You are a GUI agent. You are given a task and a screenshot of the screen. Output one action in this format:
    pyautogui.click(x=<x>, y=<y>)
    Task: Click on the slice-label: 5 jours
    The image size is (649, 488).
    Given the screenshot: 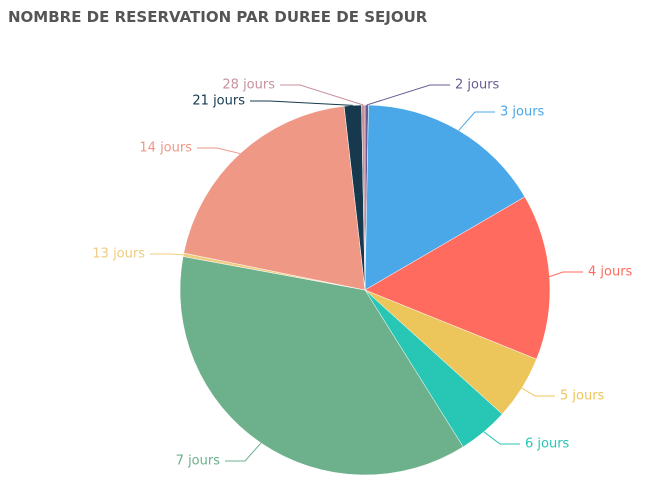 What is the action you would take?
    pyautogui.click(x=582, y=396)
    